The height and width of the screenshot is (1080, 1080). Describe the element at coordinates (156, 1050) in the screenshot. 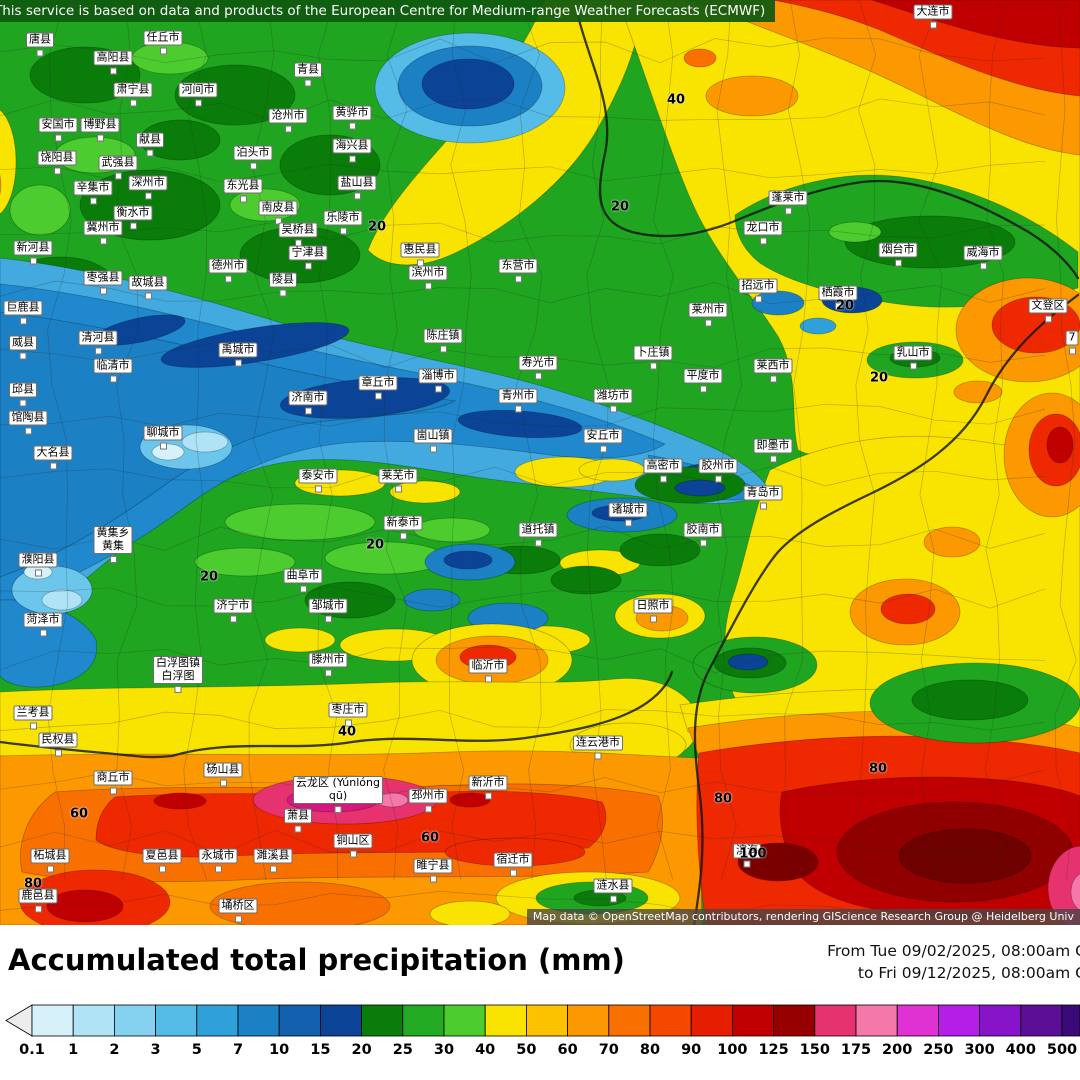

I see `legend-tick-value: 3` at that location.